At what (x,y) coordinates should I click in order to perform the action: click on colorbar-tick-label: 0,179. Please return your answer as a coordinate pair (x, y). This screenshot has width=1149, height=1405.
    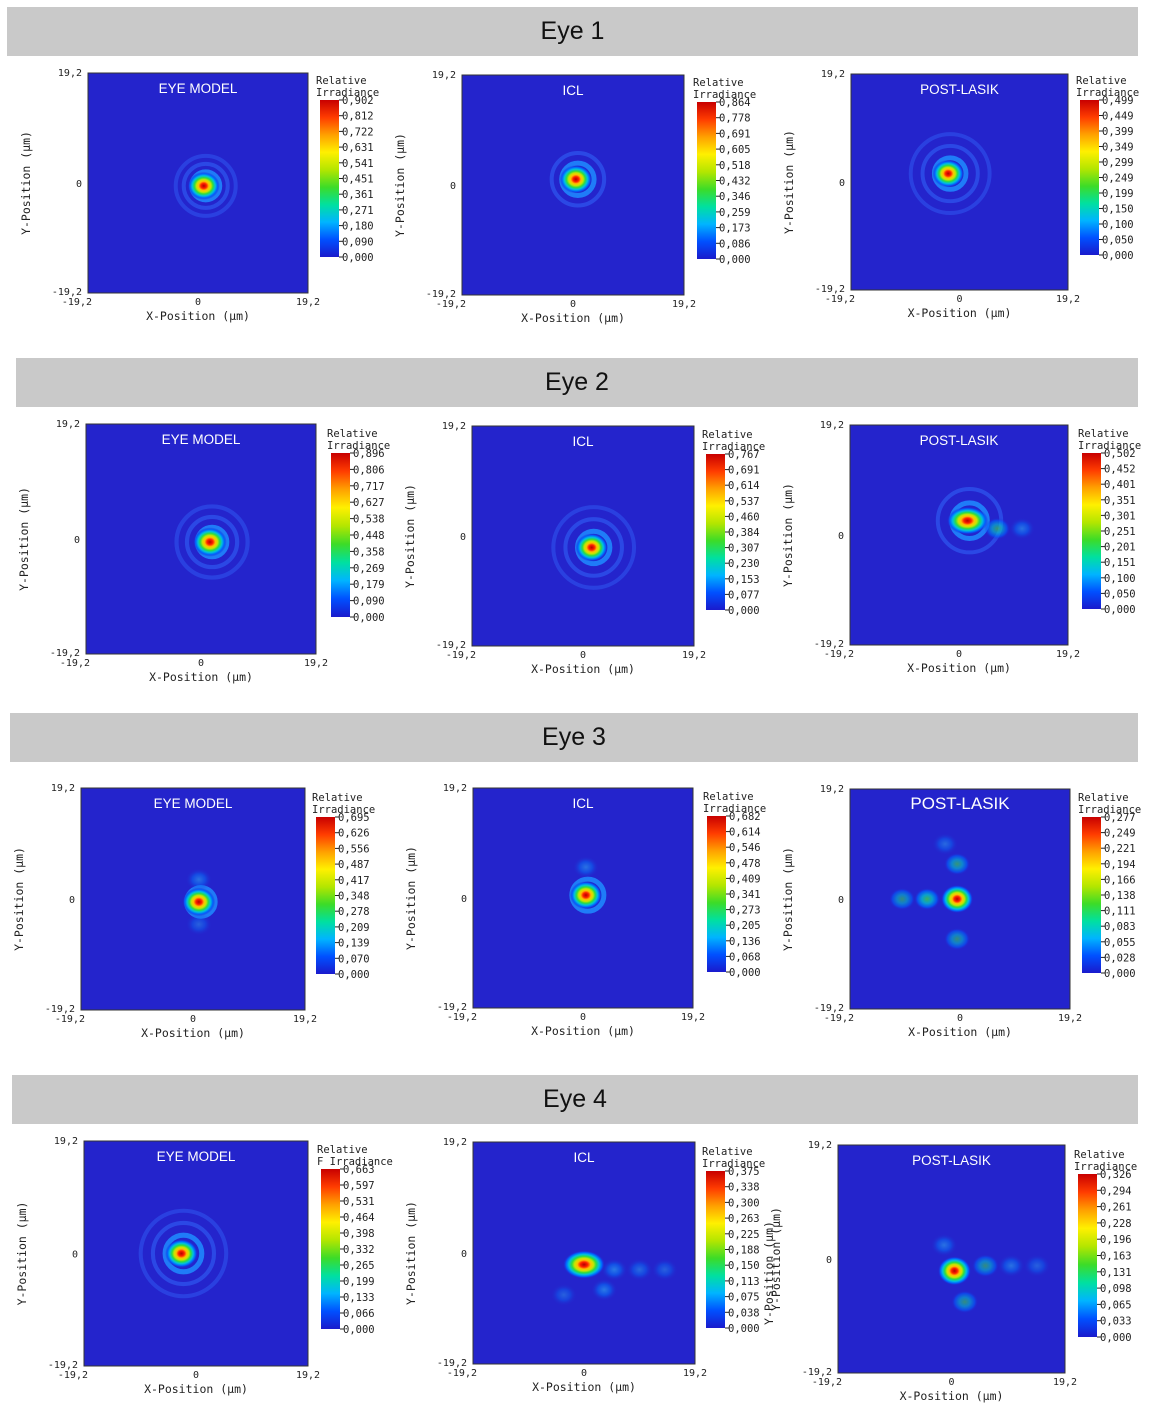
    Looking at the image, I should click on (369, 585).